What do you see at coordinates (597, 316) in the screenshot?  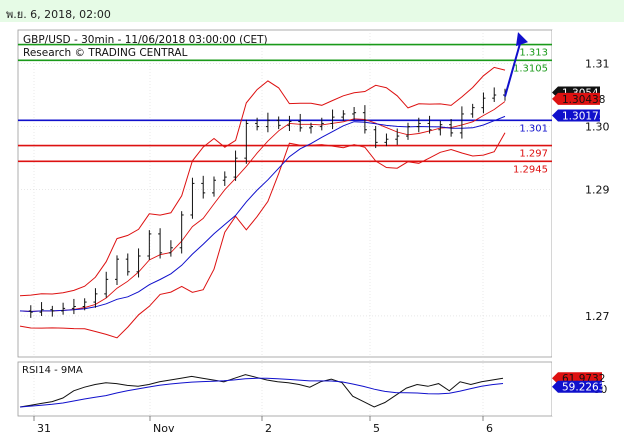 I see `y-tick-label: 1.27` at bounding box center [597, 316].